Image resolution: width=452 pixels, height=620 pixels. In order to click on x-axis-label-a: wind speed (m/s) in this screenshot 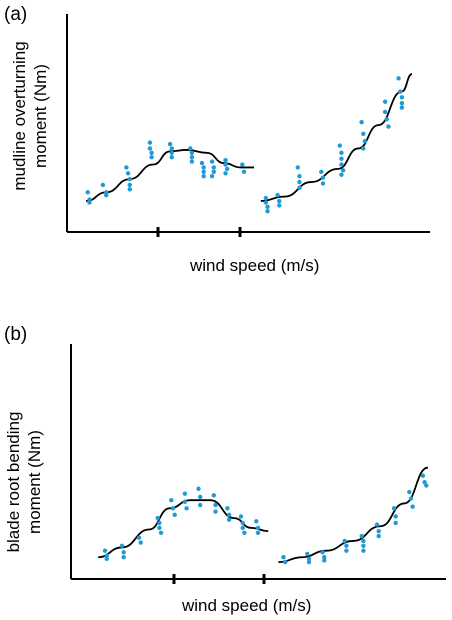, I will do `click(255, 265)`.